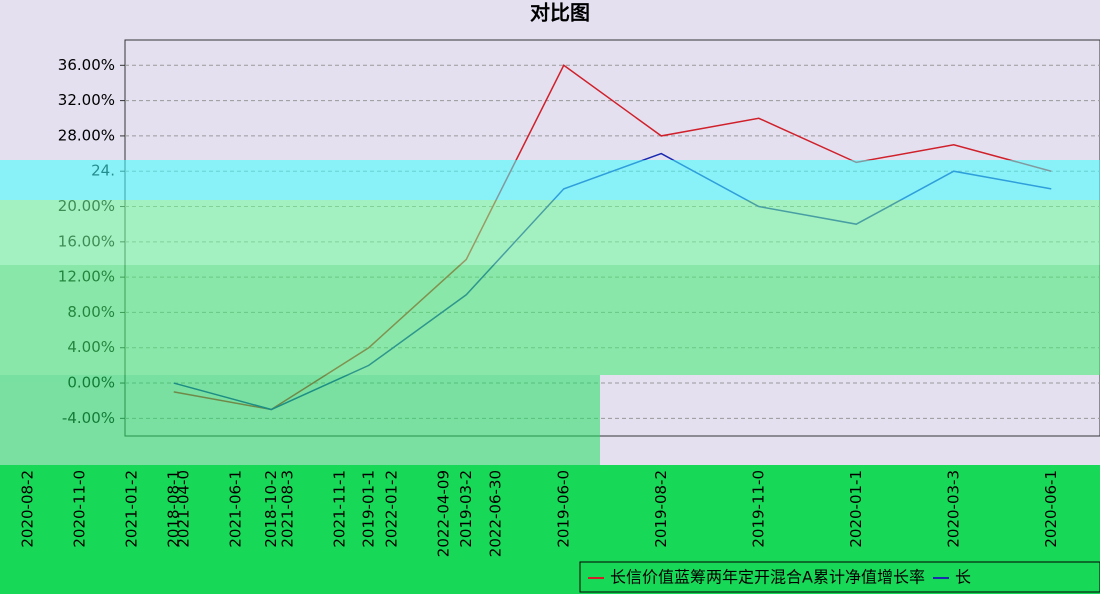  Describe the element at coordinates (28, 509) in the screenshot. I see `x-tick-label: 2020-08-2` at that location.